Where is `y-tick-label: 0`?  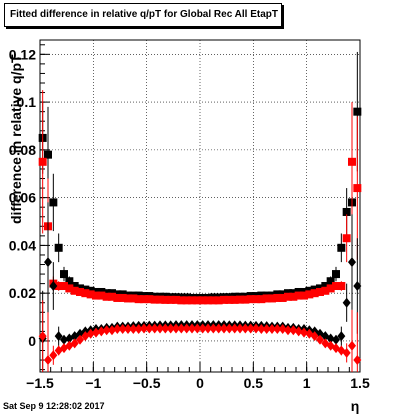
y-tick-label: 0 is located at coordinates (32, 341).